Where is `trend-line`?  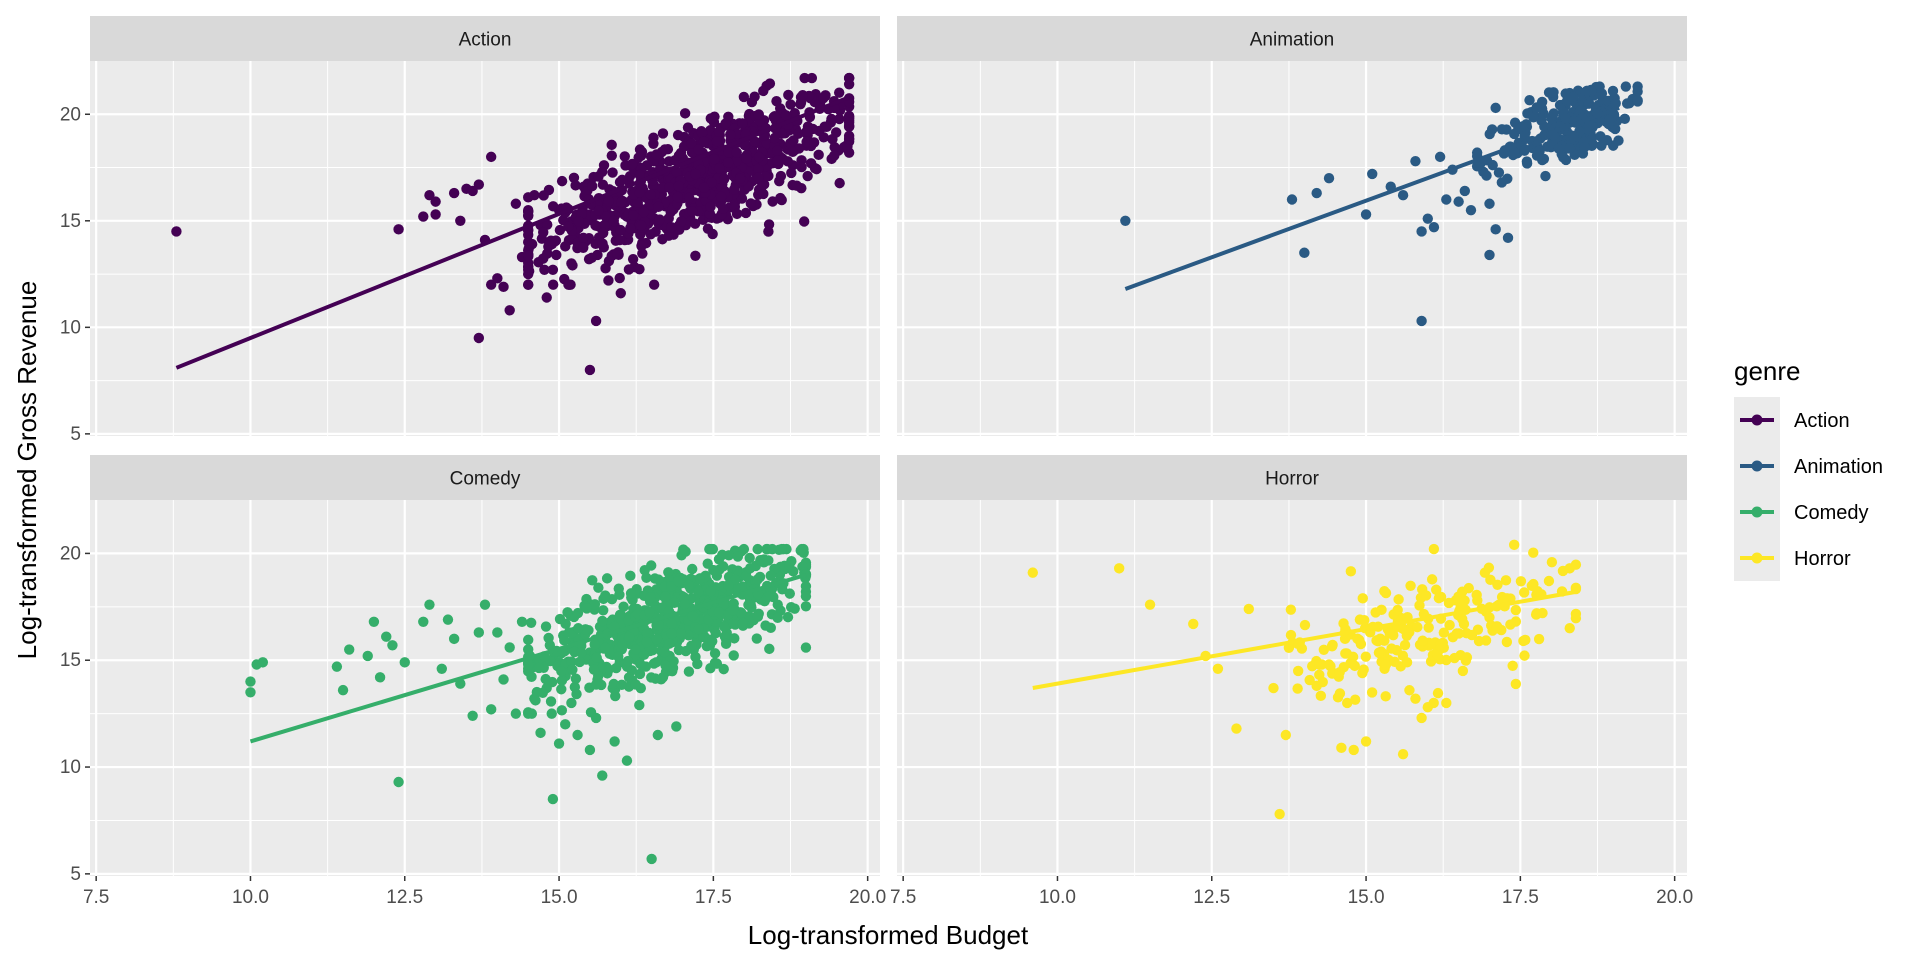
trend-line is located at coordinates (512, 232).